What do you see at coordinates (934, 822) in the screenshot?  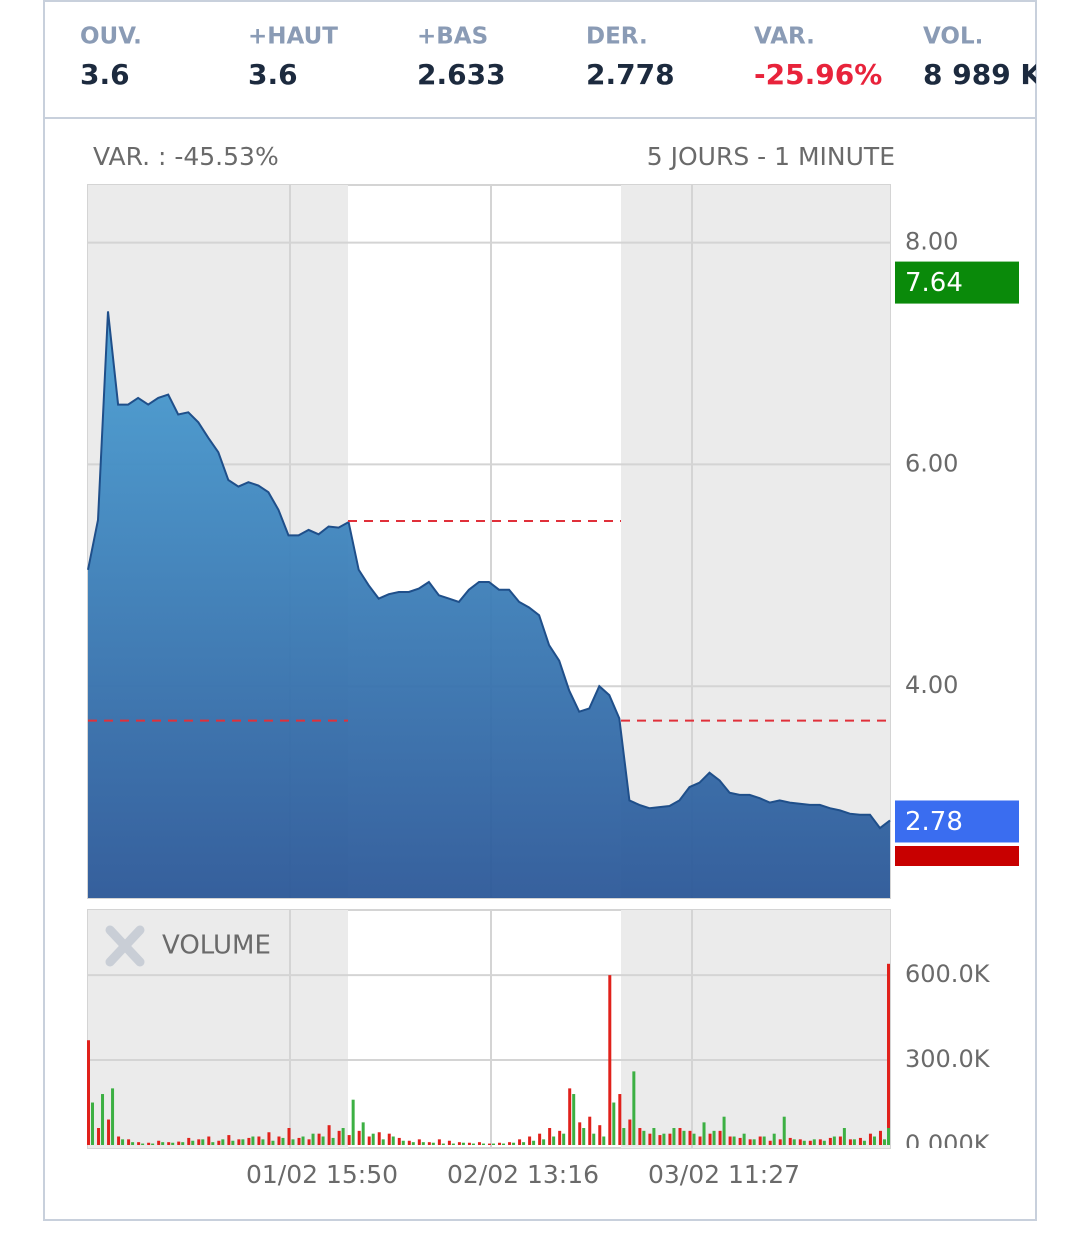 I see `price-label: 2.78` at bounding box center [934, 822].